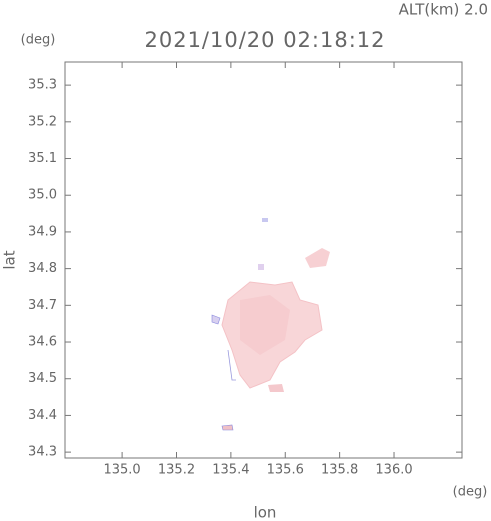  What do you see at coordinates (265, 512) in the screenshot?
I see `x-axis-label: lon` at bounding box center [265, 512].